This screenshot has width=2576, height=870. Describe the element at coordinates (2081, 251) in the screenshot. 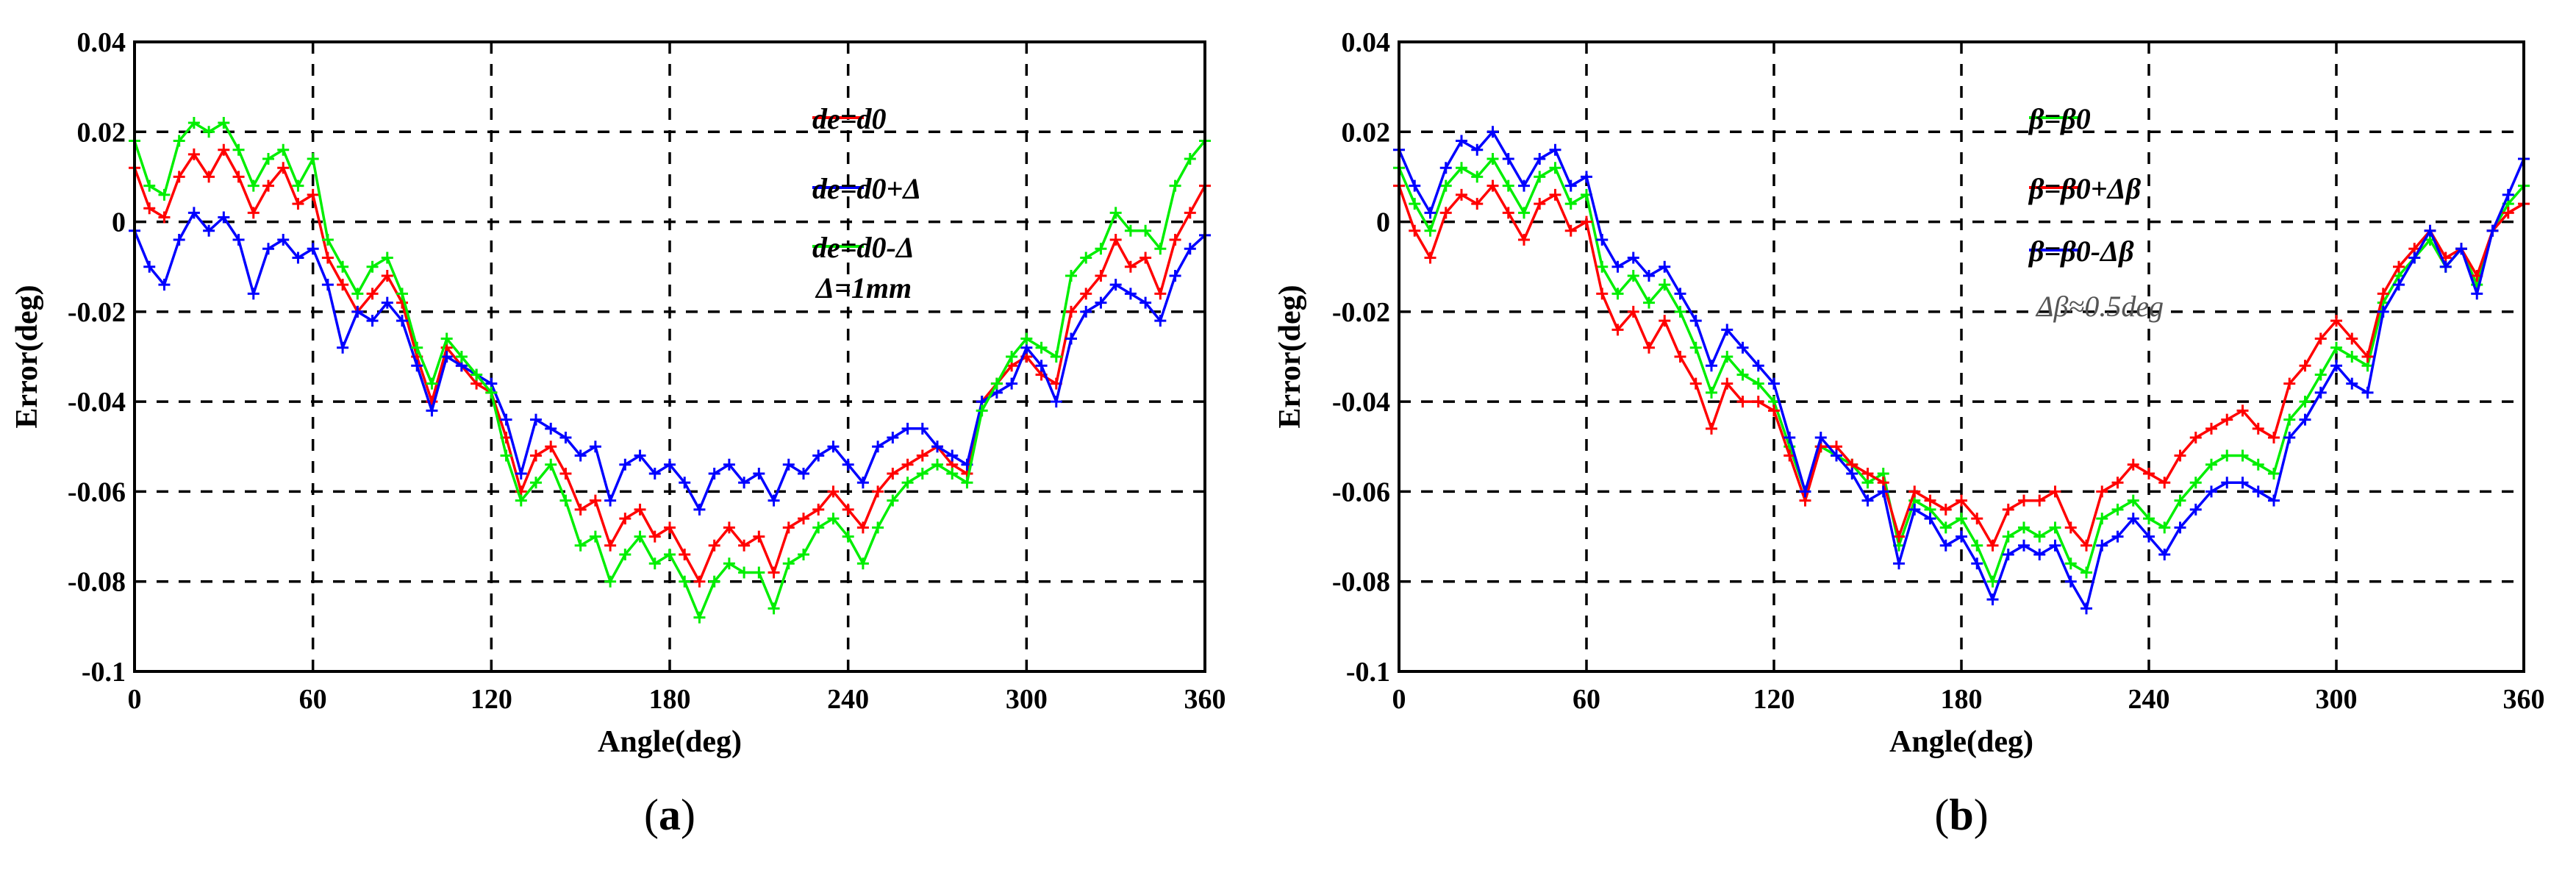

I see `legend-text-beta0-minus: β=β0-Δβ` at that location.